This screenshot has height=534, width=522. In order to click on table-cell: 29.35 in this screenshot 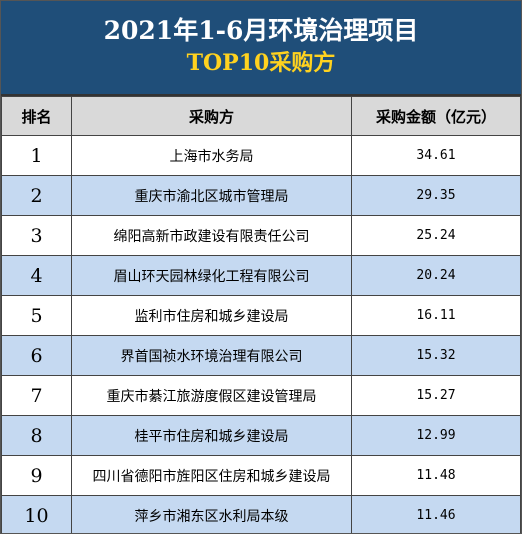, I will do `click(436, 195)`.